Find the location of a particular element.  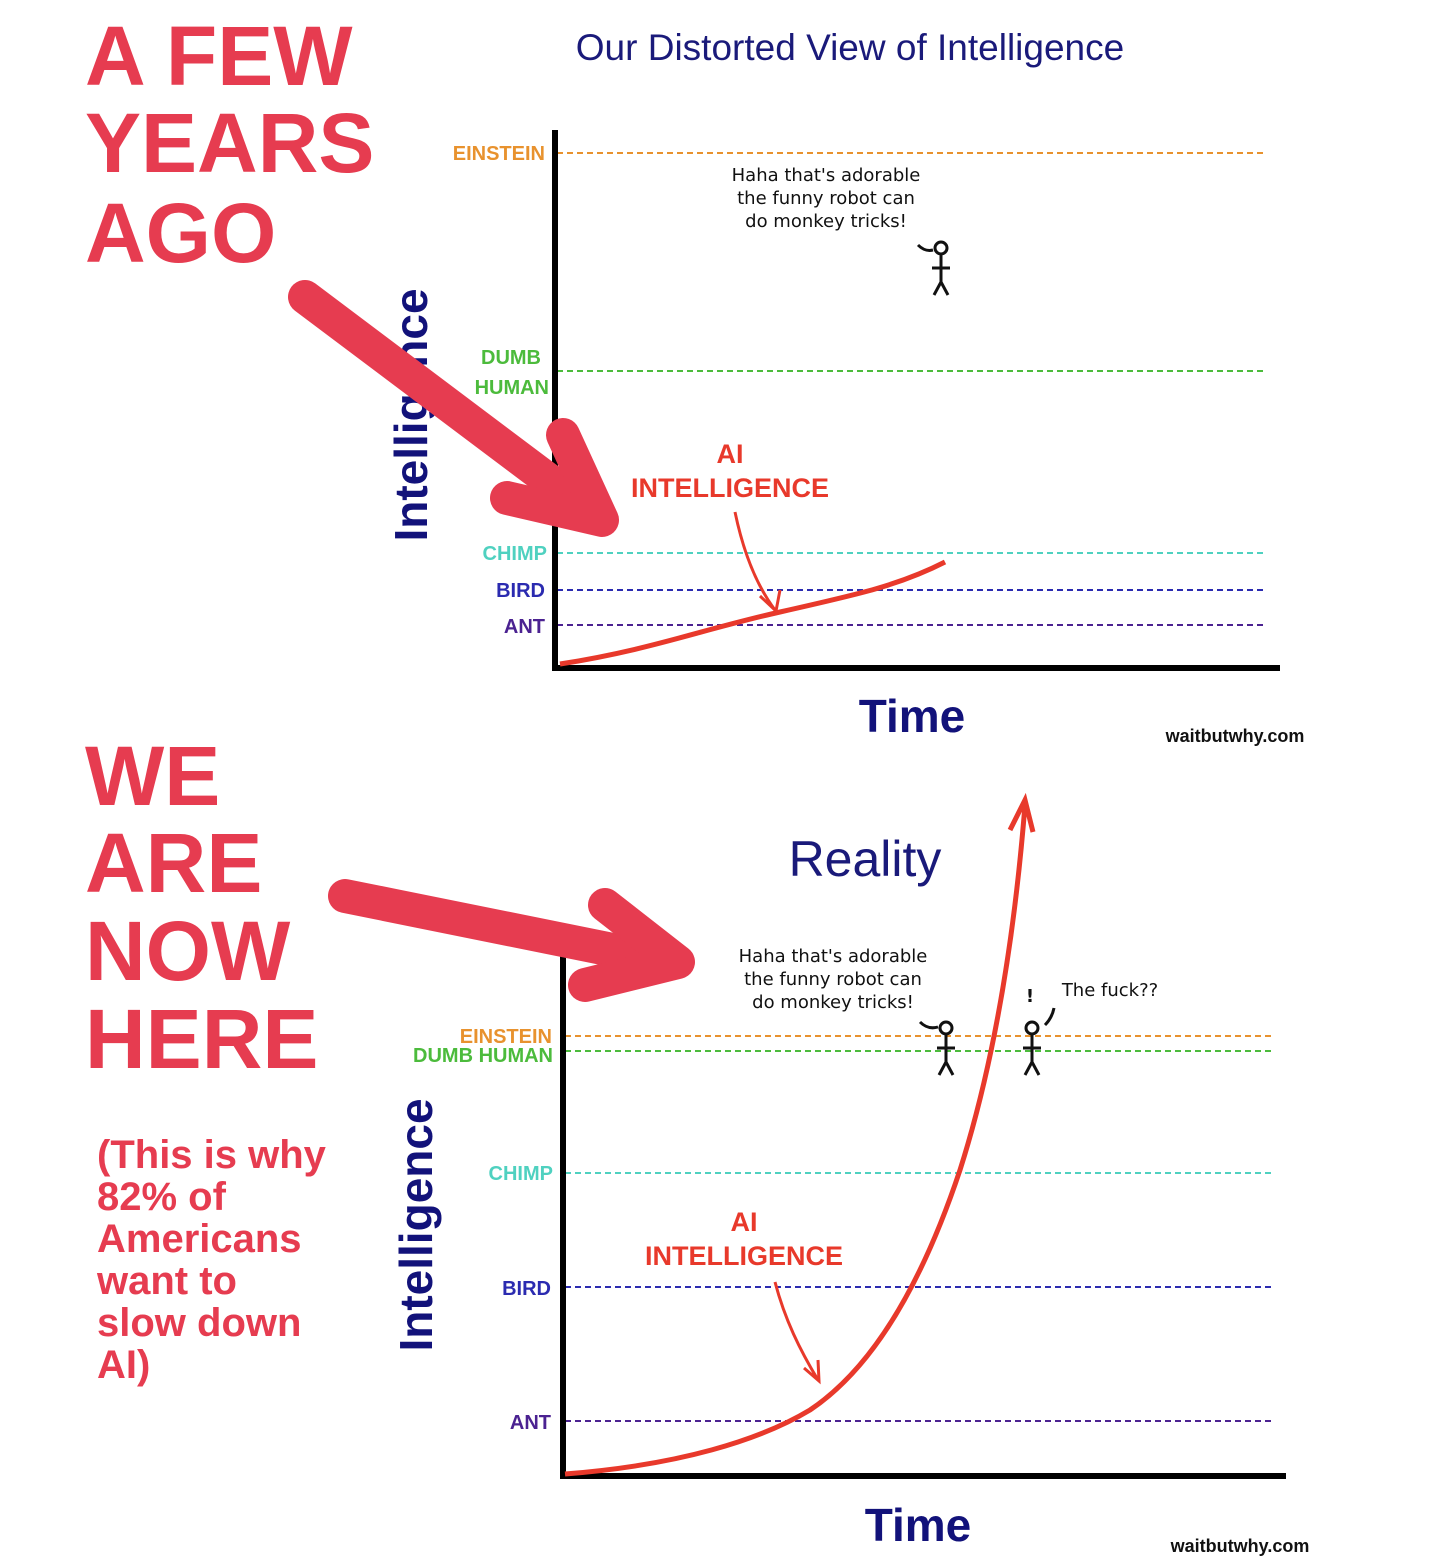

note: want to is located at coordinates (166, 1281).